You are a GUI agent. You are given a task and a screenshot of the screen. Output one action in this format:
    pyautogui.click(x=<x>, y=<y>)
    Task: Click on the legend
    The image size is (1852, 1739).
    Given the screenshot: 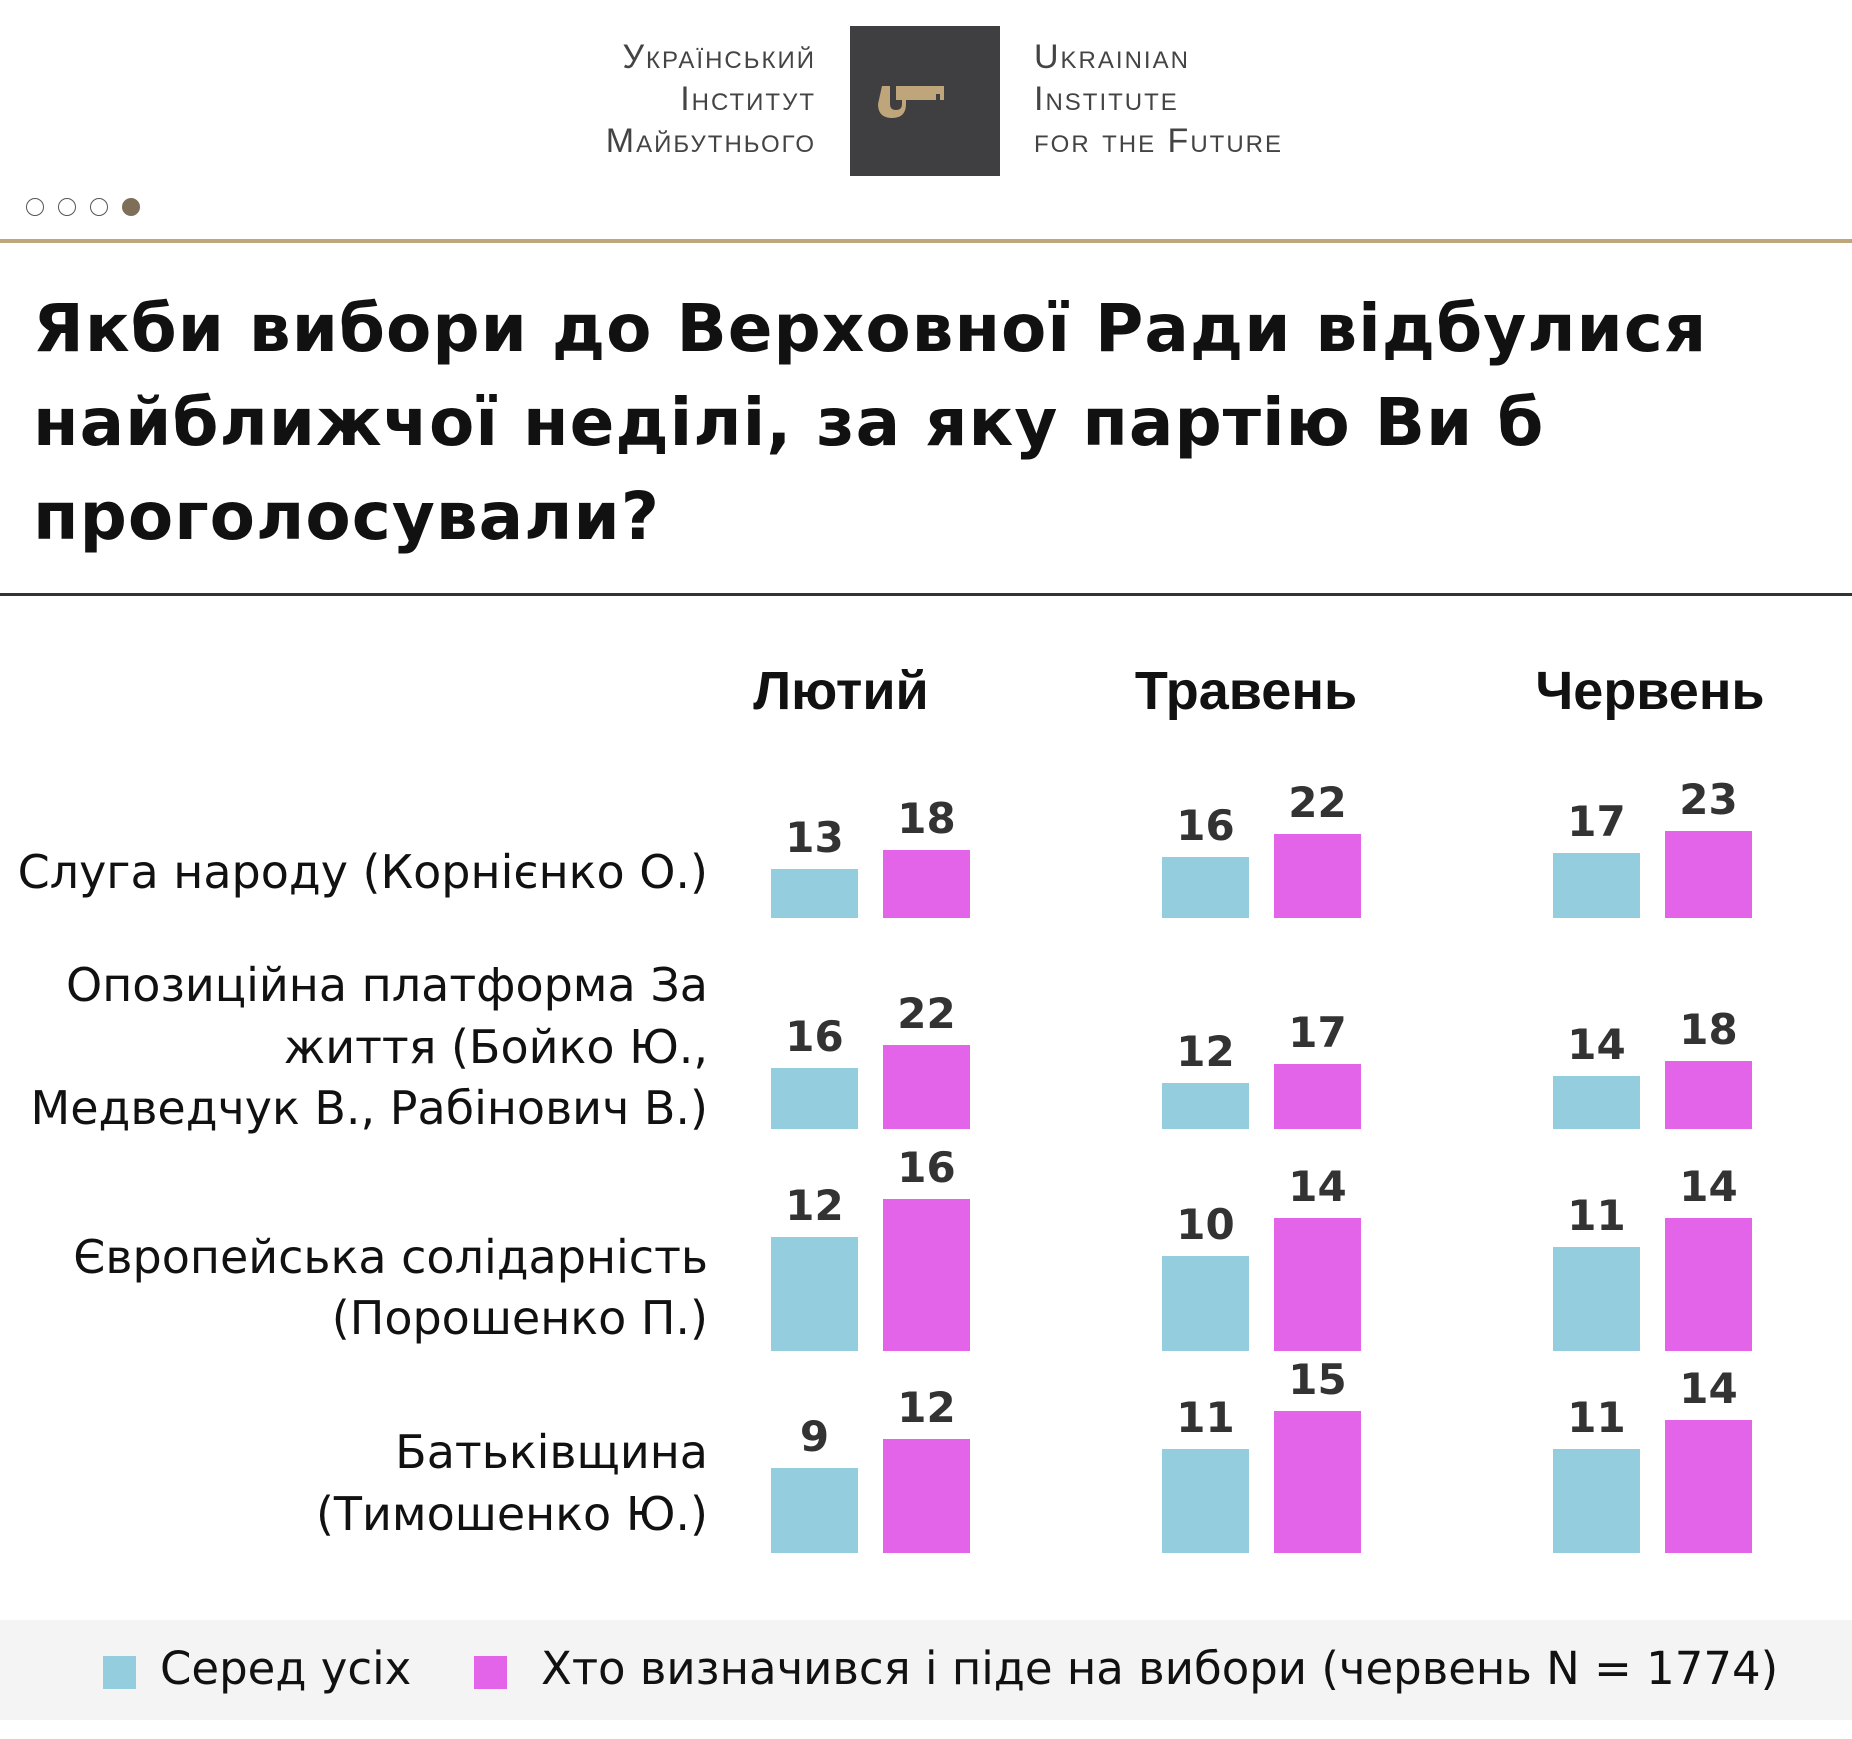 What is the action you would take?
    pyautogui.click(x=926, y=1670)
    